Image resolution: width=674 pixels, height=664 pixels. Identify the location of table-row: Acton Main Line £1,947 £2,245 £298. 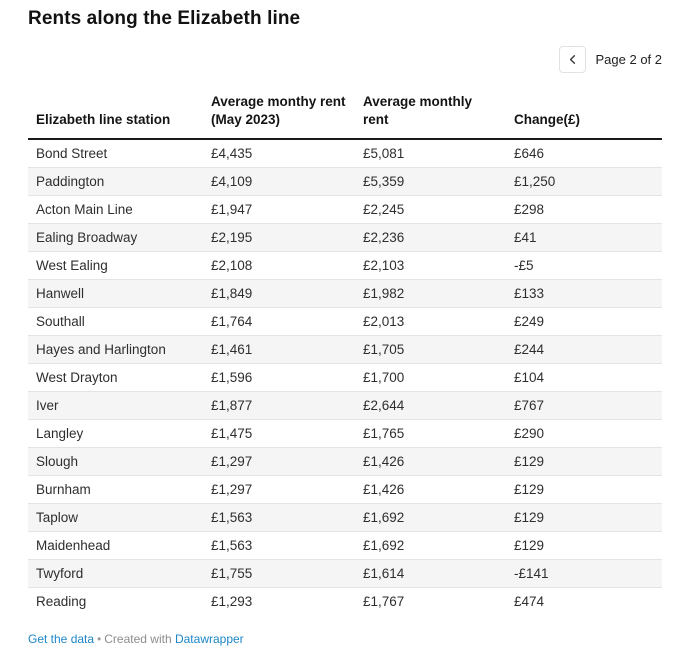
(345, 209).